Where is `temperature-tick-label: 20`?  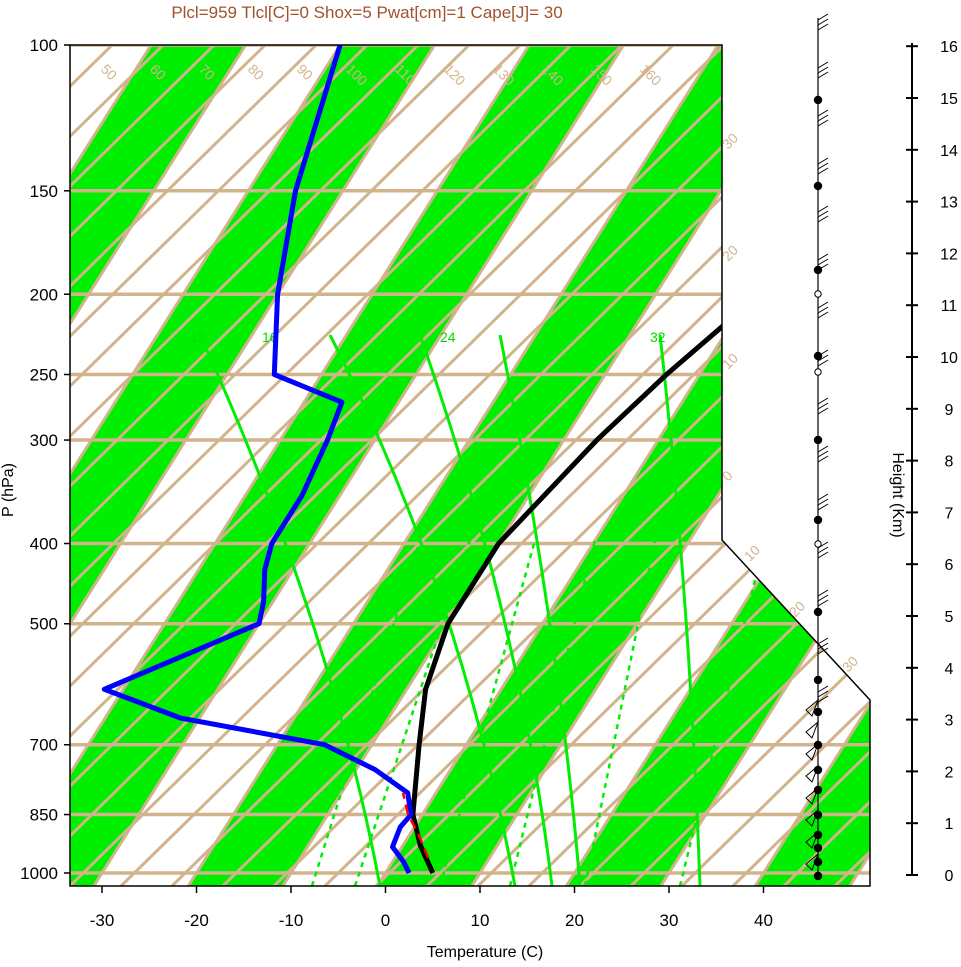
temperature-tick-label: 20 is located at coordinates (574, 920).